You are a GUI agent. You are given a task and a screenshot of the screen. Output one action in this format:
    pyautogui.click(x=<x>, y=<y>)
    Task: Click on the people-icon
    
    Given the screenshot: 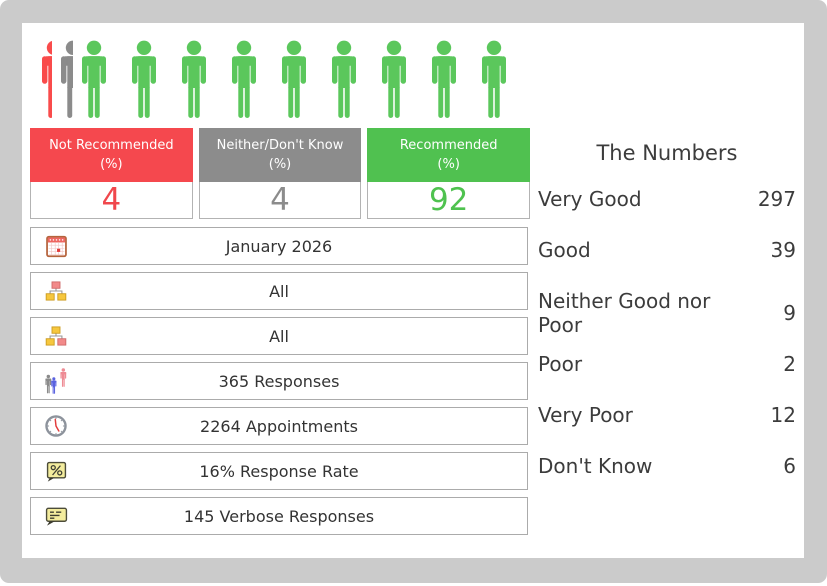 What is the action you would take?
    pyautogui.click(x=56, y=381)
    